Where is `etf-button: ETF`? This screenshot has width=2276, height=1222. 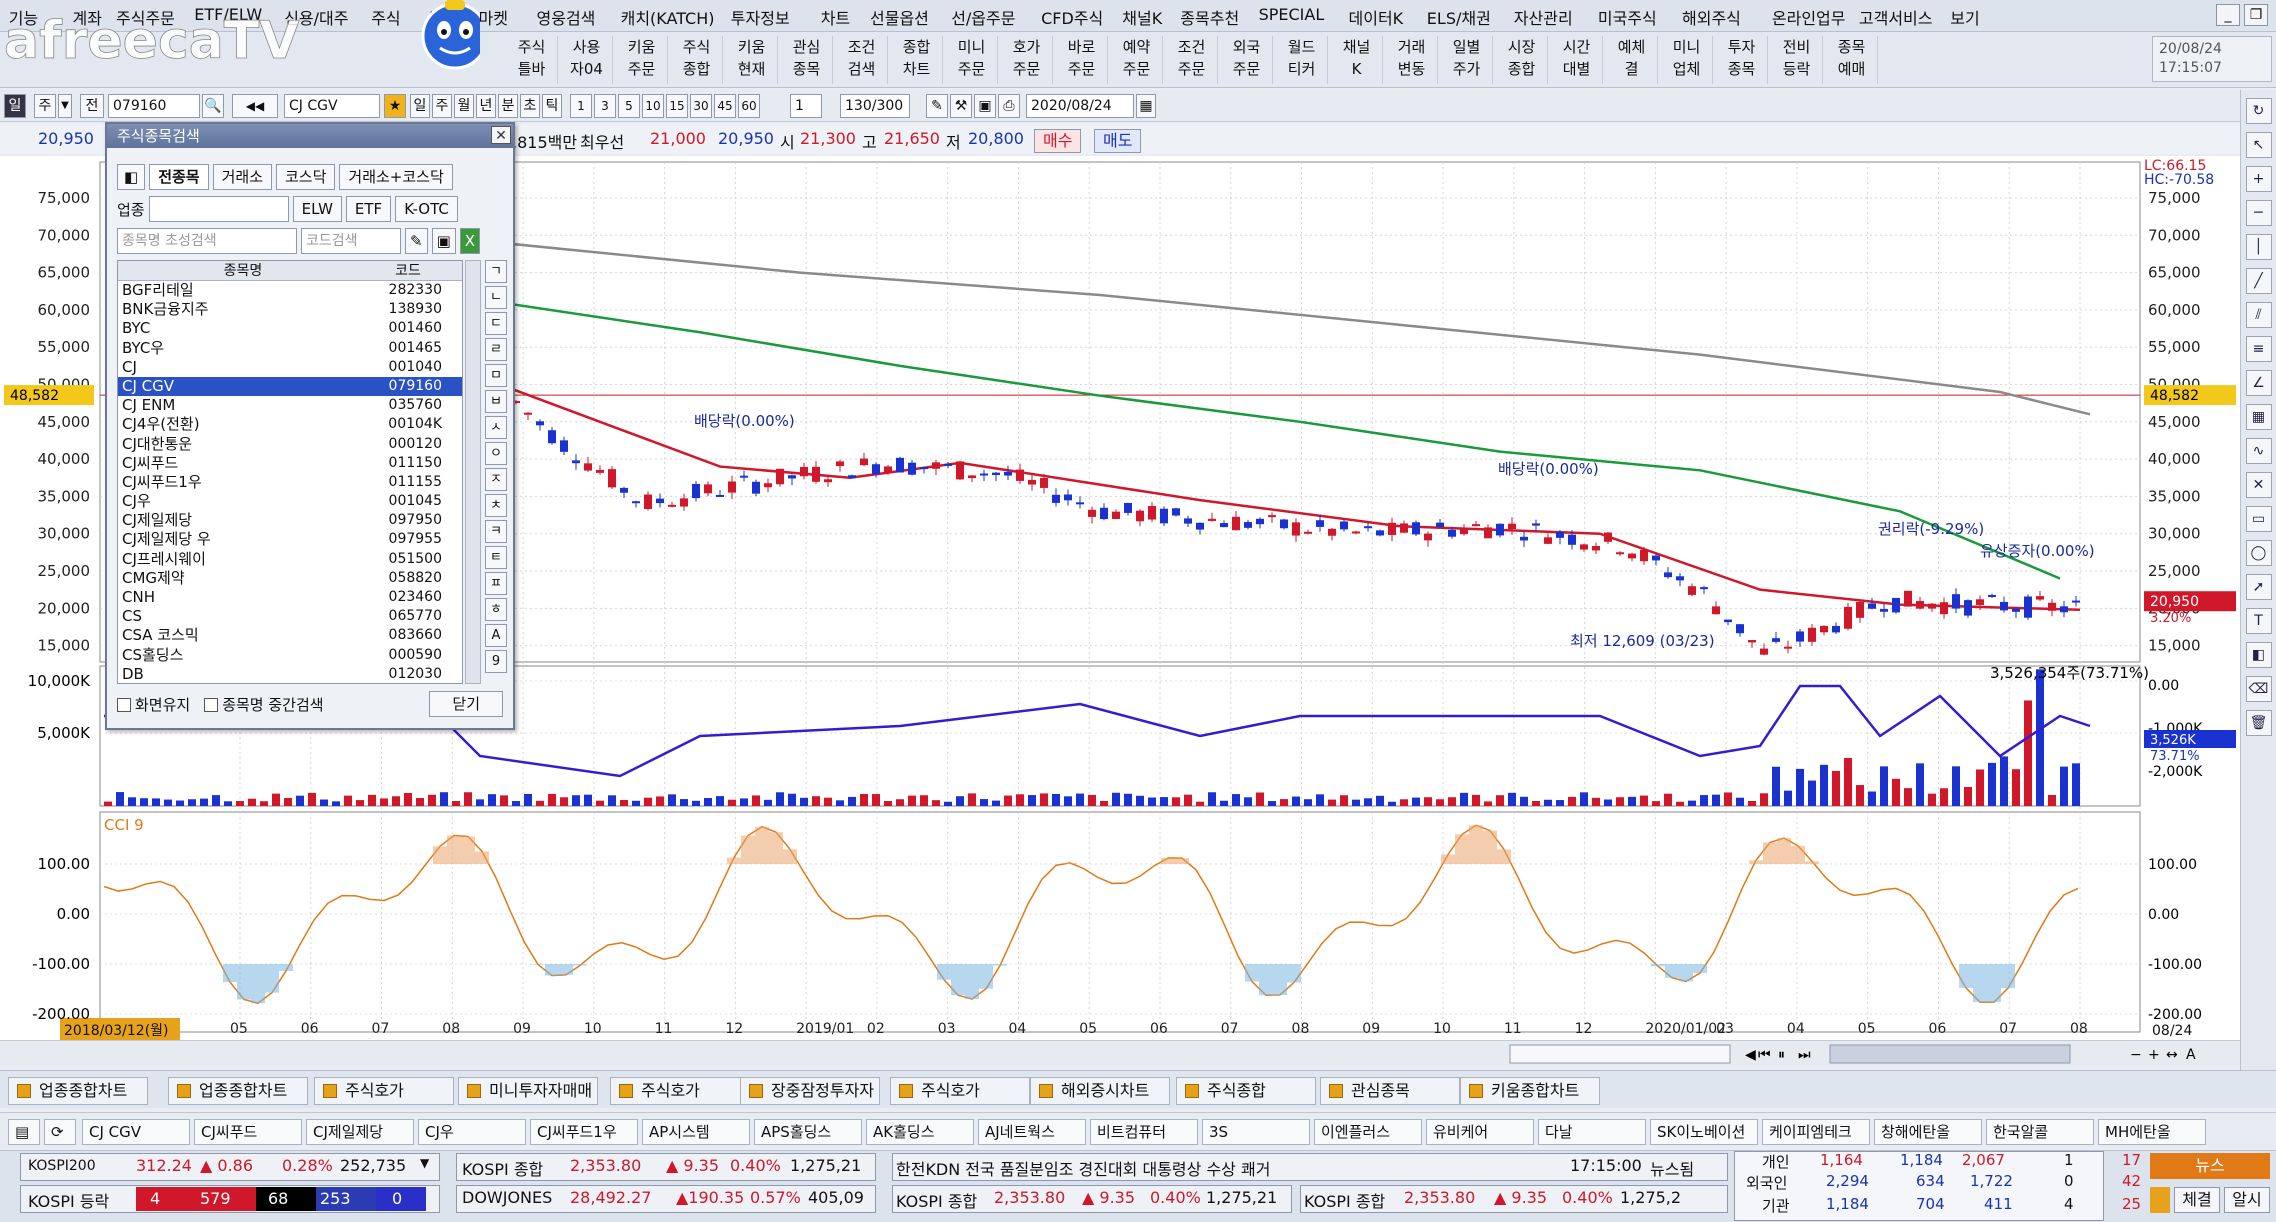
etf-button: ETF is located at coordinates (368, 209).